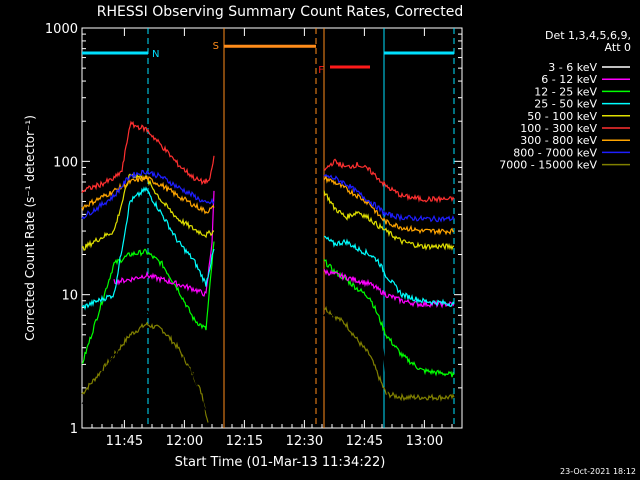 Image resolution: width=640 pixels, height=480 pixels. Describe the element at coordinates (558, 140) in the screenshot. I see `legend-label: 300 - 800 keV` at that location.